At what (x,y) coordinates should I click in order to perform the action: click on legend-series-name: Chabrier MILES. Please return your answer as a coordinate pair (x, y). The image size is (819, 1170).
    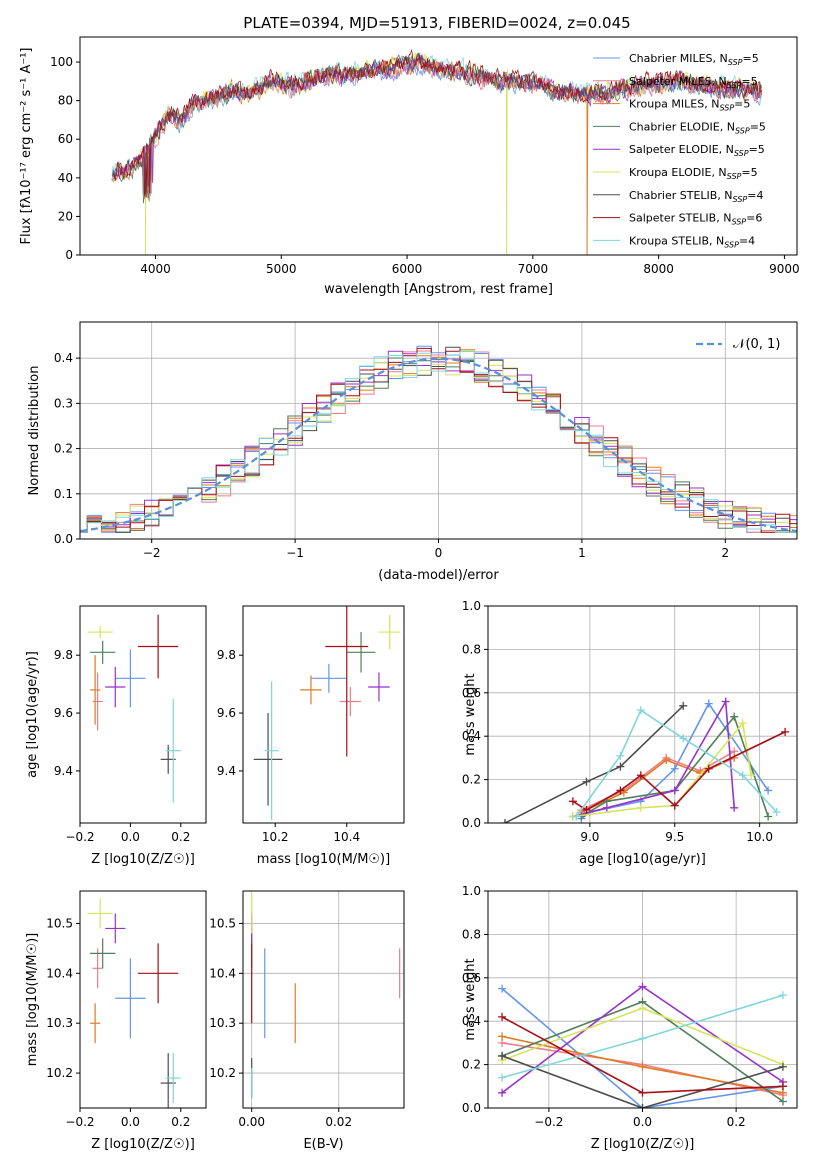
    Looking at the image, I should click on (671, 58).